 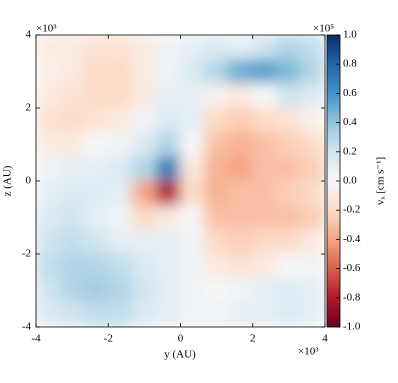 What do you see at coordinates (352, 327) in the screenshot?
I see `colorbar-tick-label: -1.0` at bounding box center [352, 327].